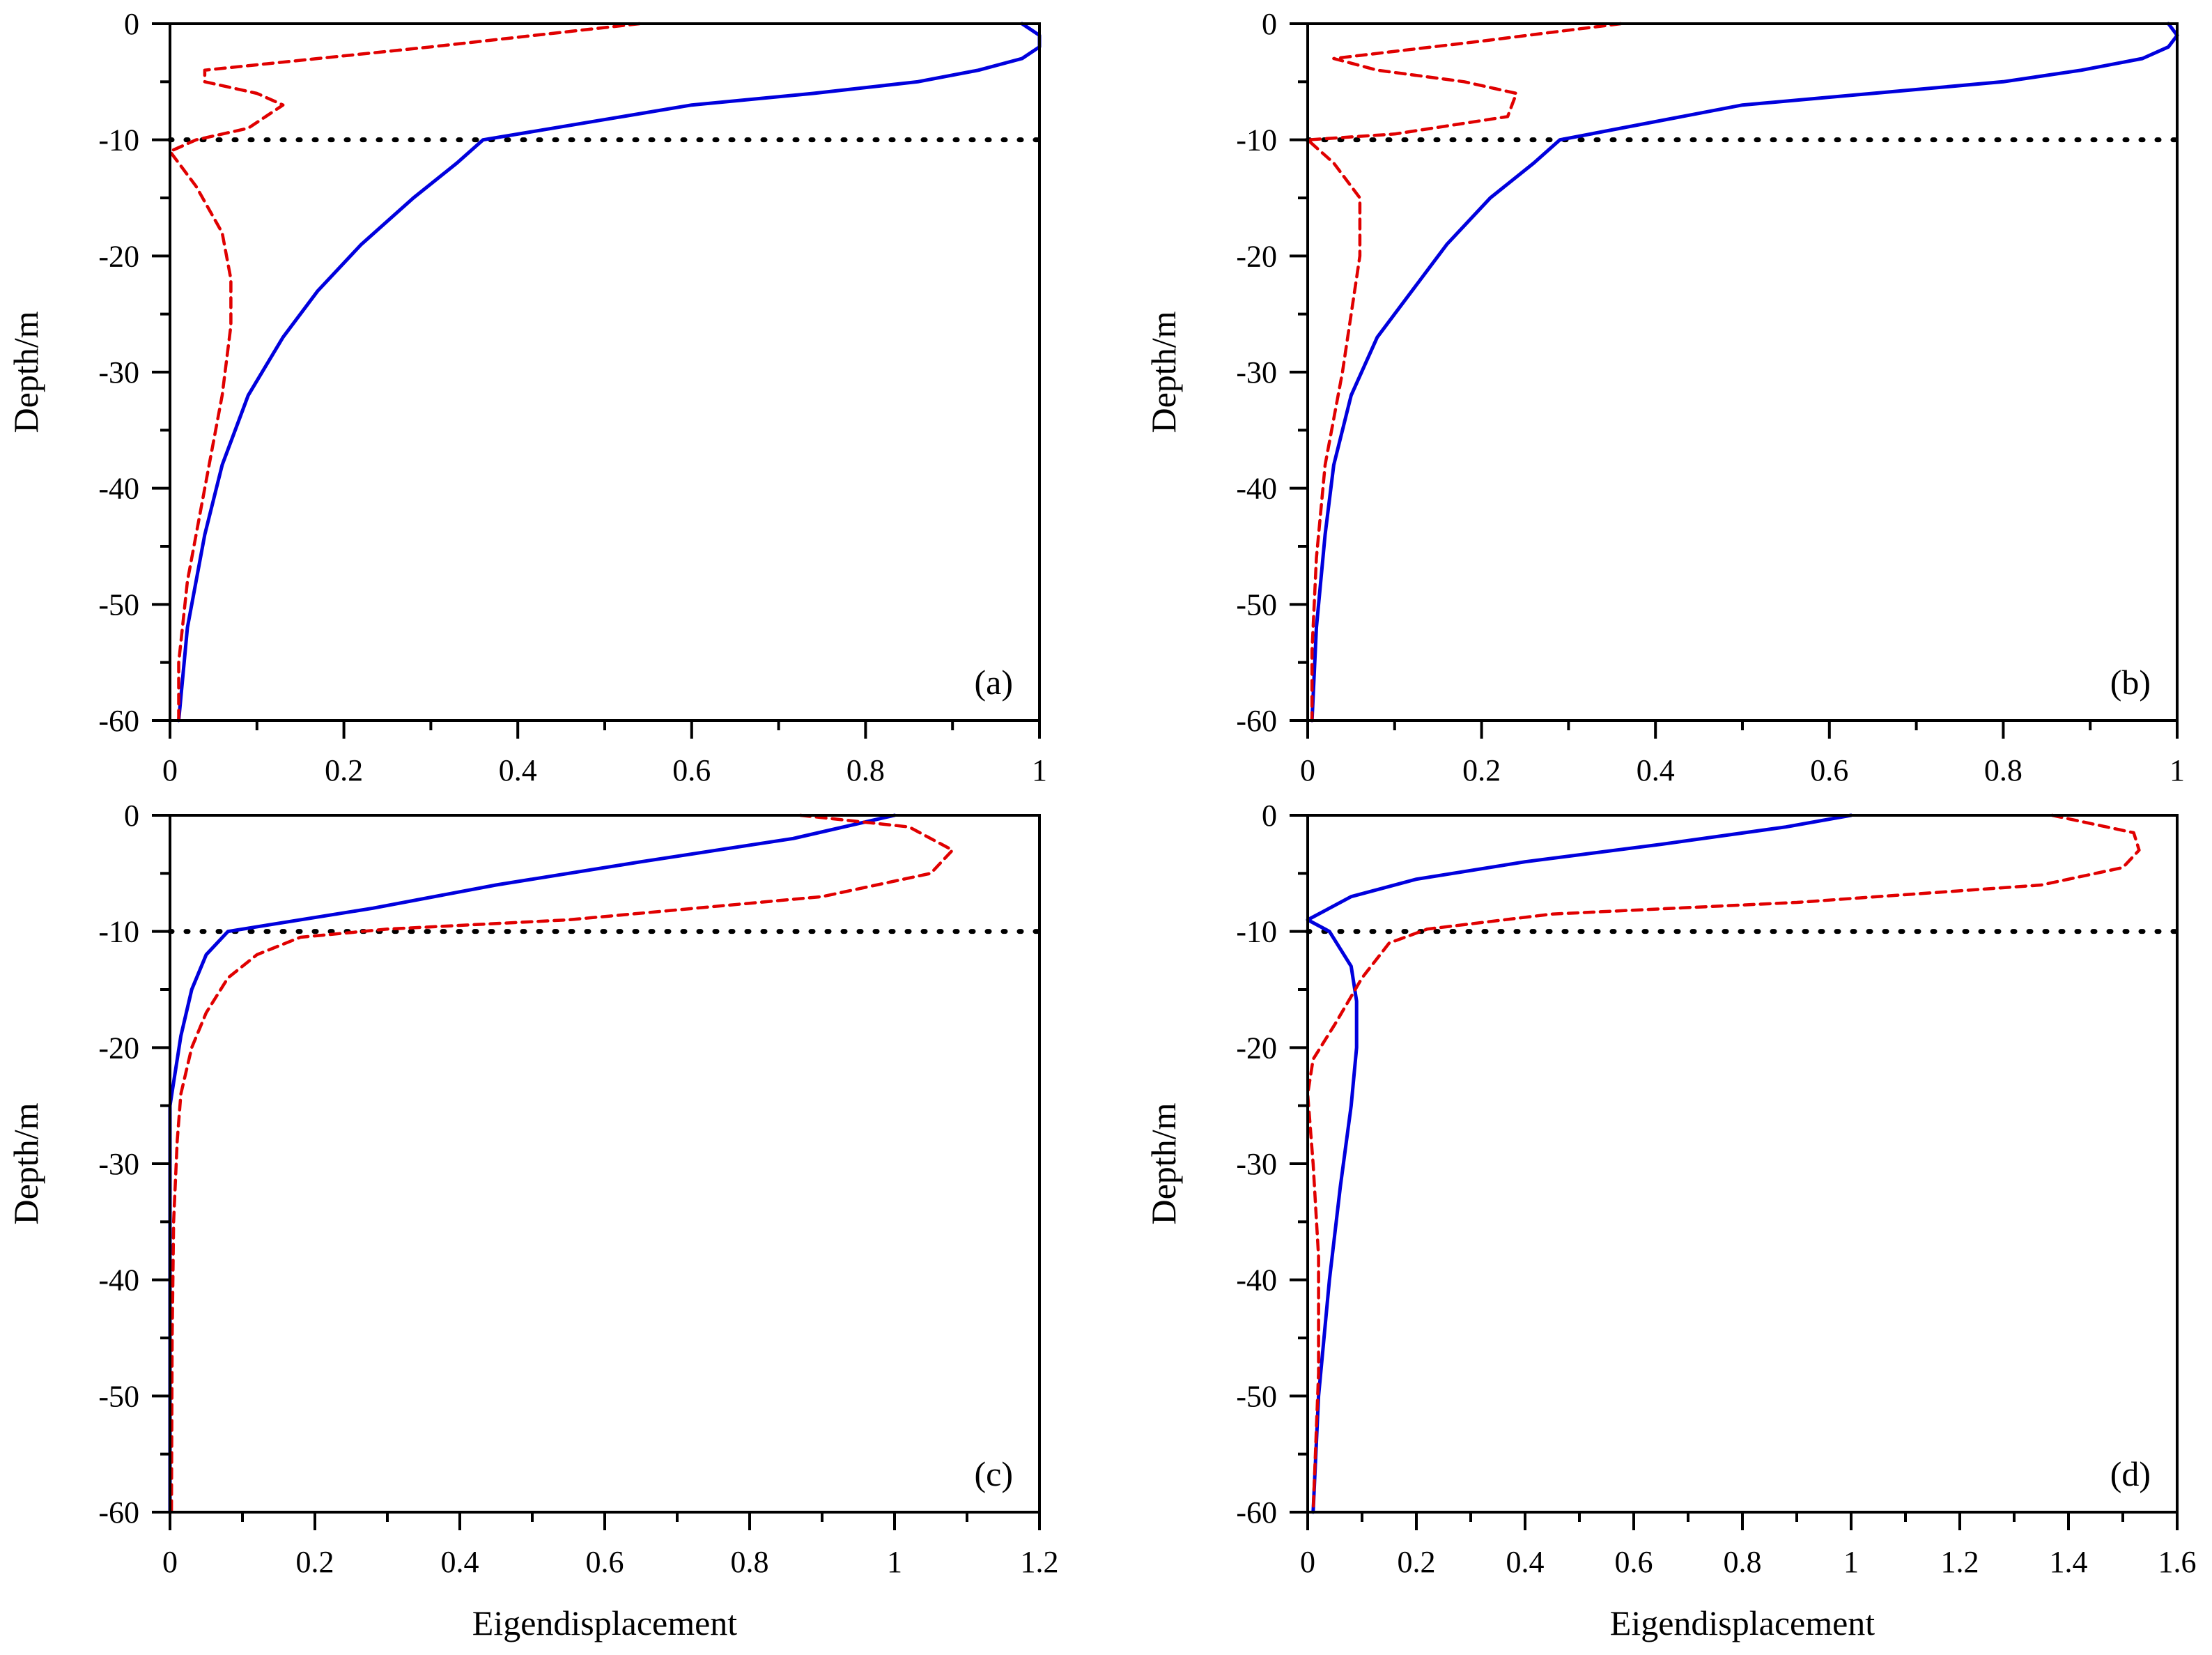  I want to click on x-tick-label: 1.4, so click(2069, 1562).